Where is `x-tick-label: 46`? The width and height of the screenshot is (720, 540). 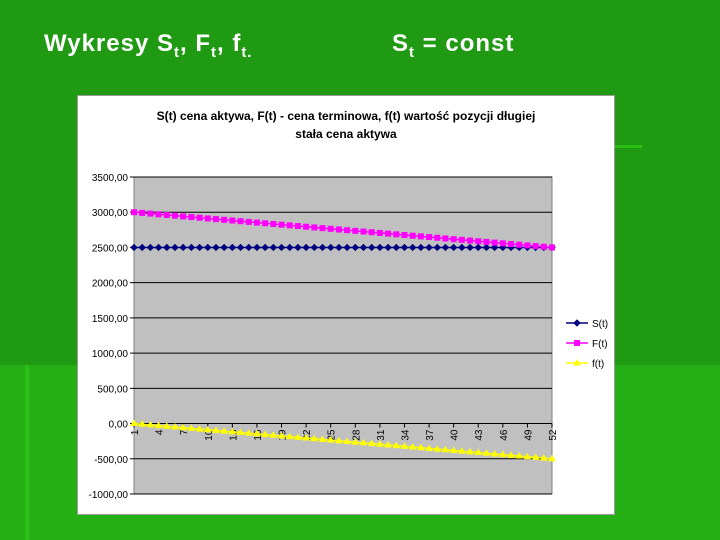
x-tick-label: 46 is located at coordinates (504, 435).